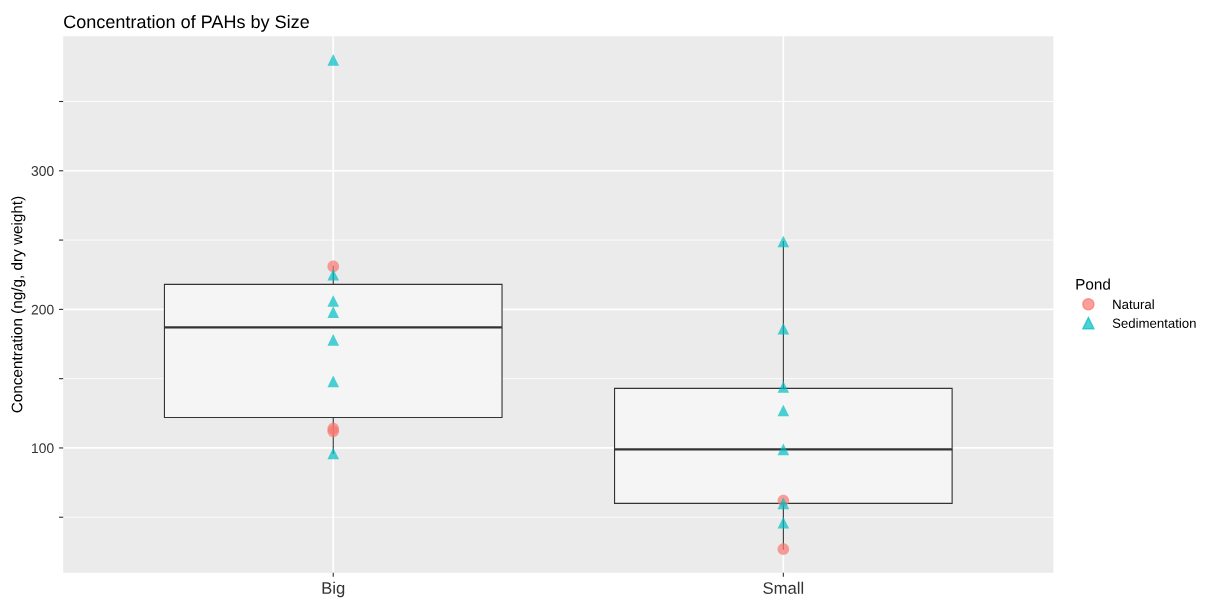 The width and height of the screenshot is (1215, 606). I want to click on x-tick-label: Small, so click(783, 587).